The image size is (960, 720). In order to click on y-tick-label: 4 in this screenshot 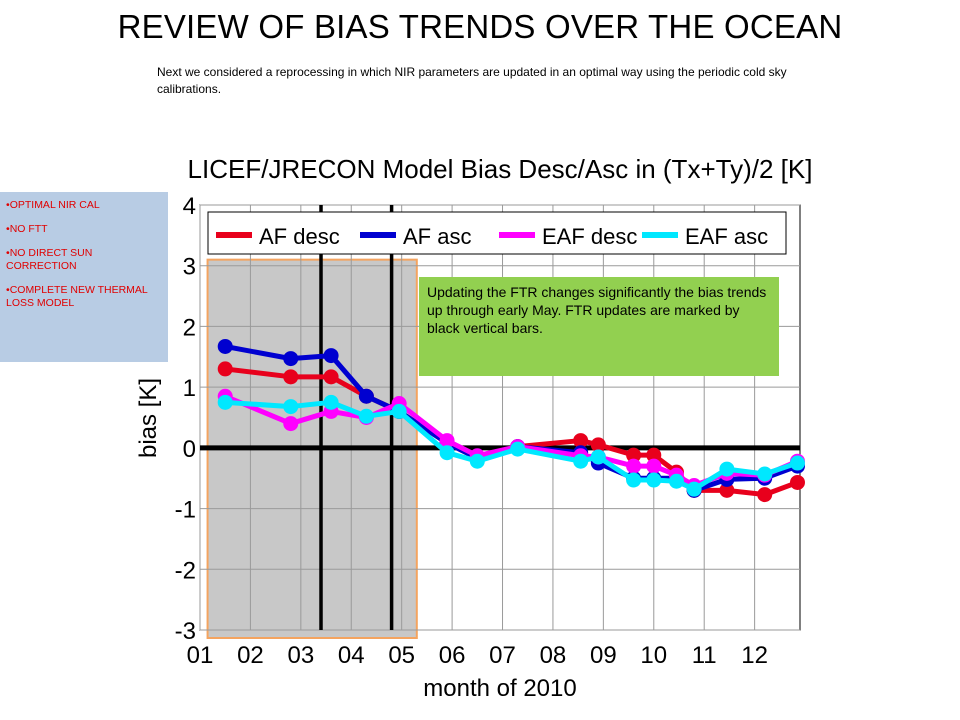, I will do `click(189, 206)`.